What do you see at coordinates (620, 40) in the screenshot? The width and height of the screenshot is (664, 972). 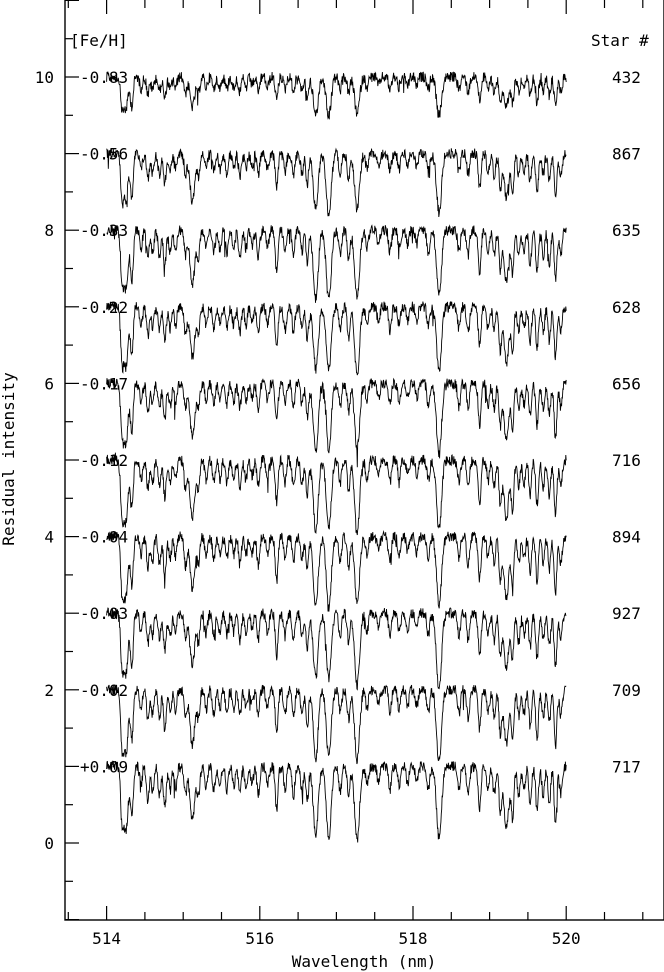 I see `right-header: Star #` at bounding box center [620, 40].